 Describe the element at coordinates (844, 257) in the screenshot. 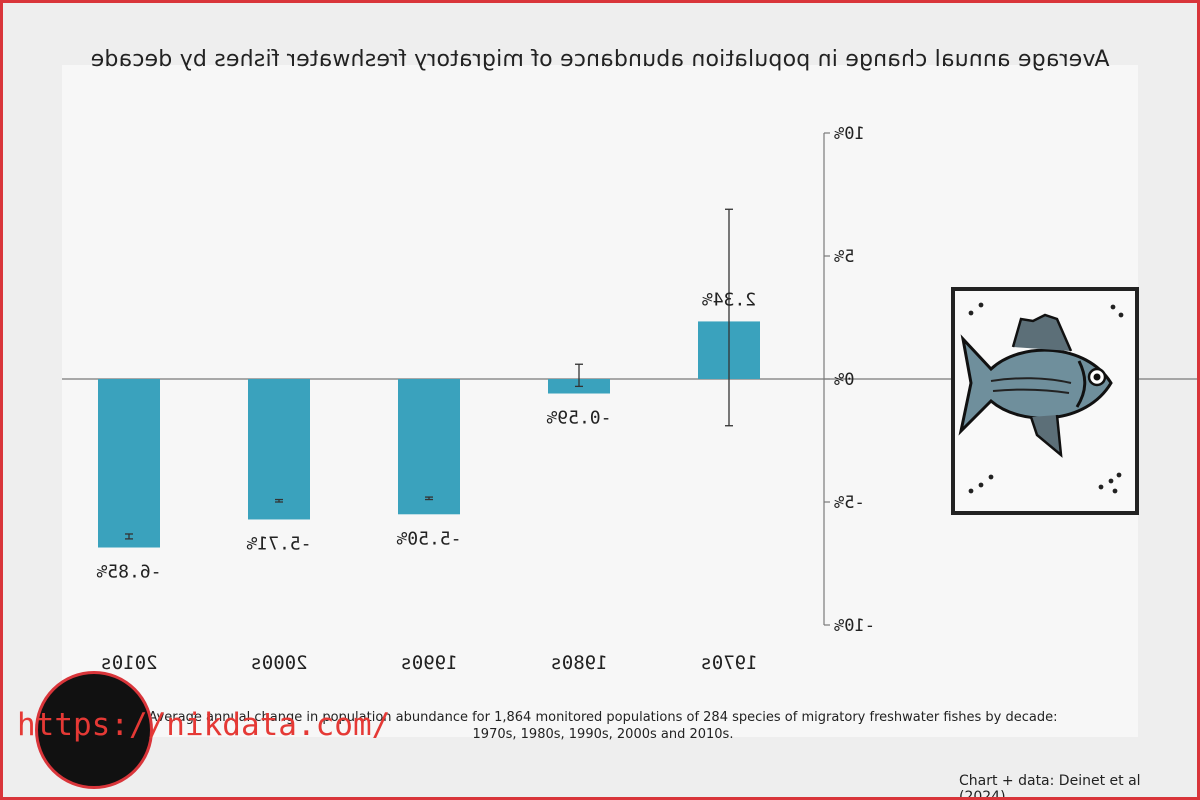

I see `y-tick-label: 5%` at that location.